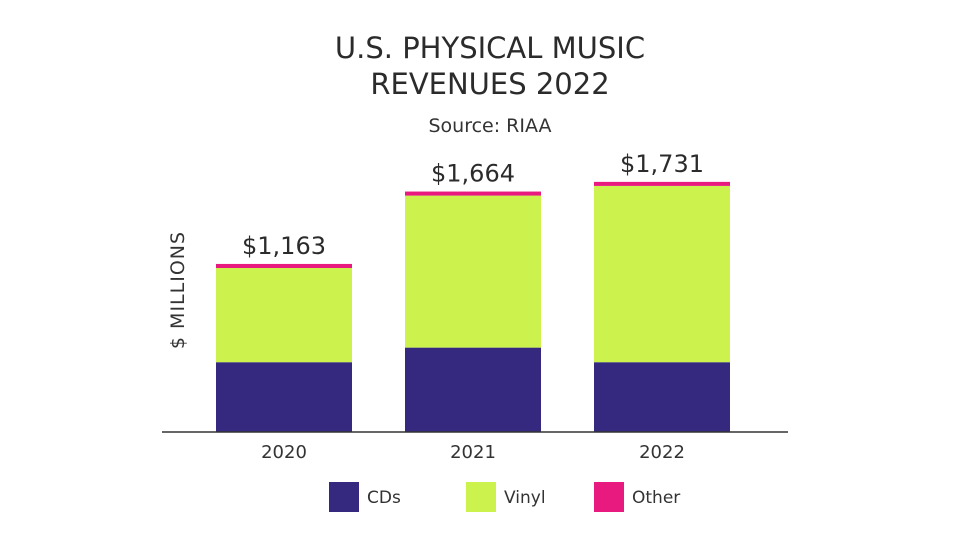  Describe the element at coordinates (473, 193) in the screenshot. I see `bar-other-2021` at that location.